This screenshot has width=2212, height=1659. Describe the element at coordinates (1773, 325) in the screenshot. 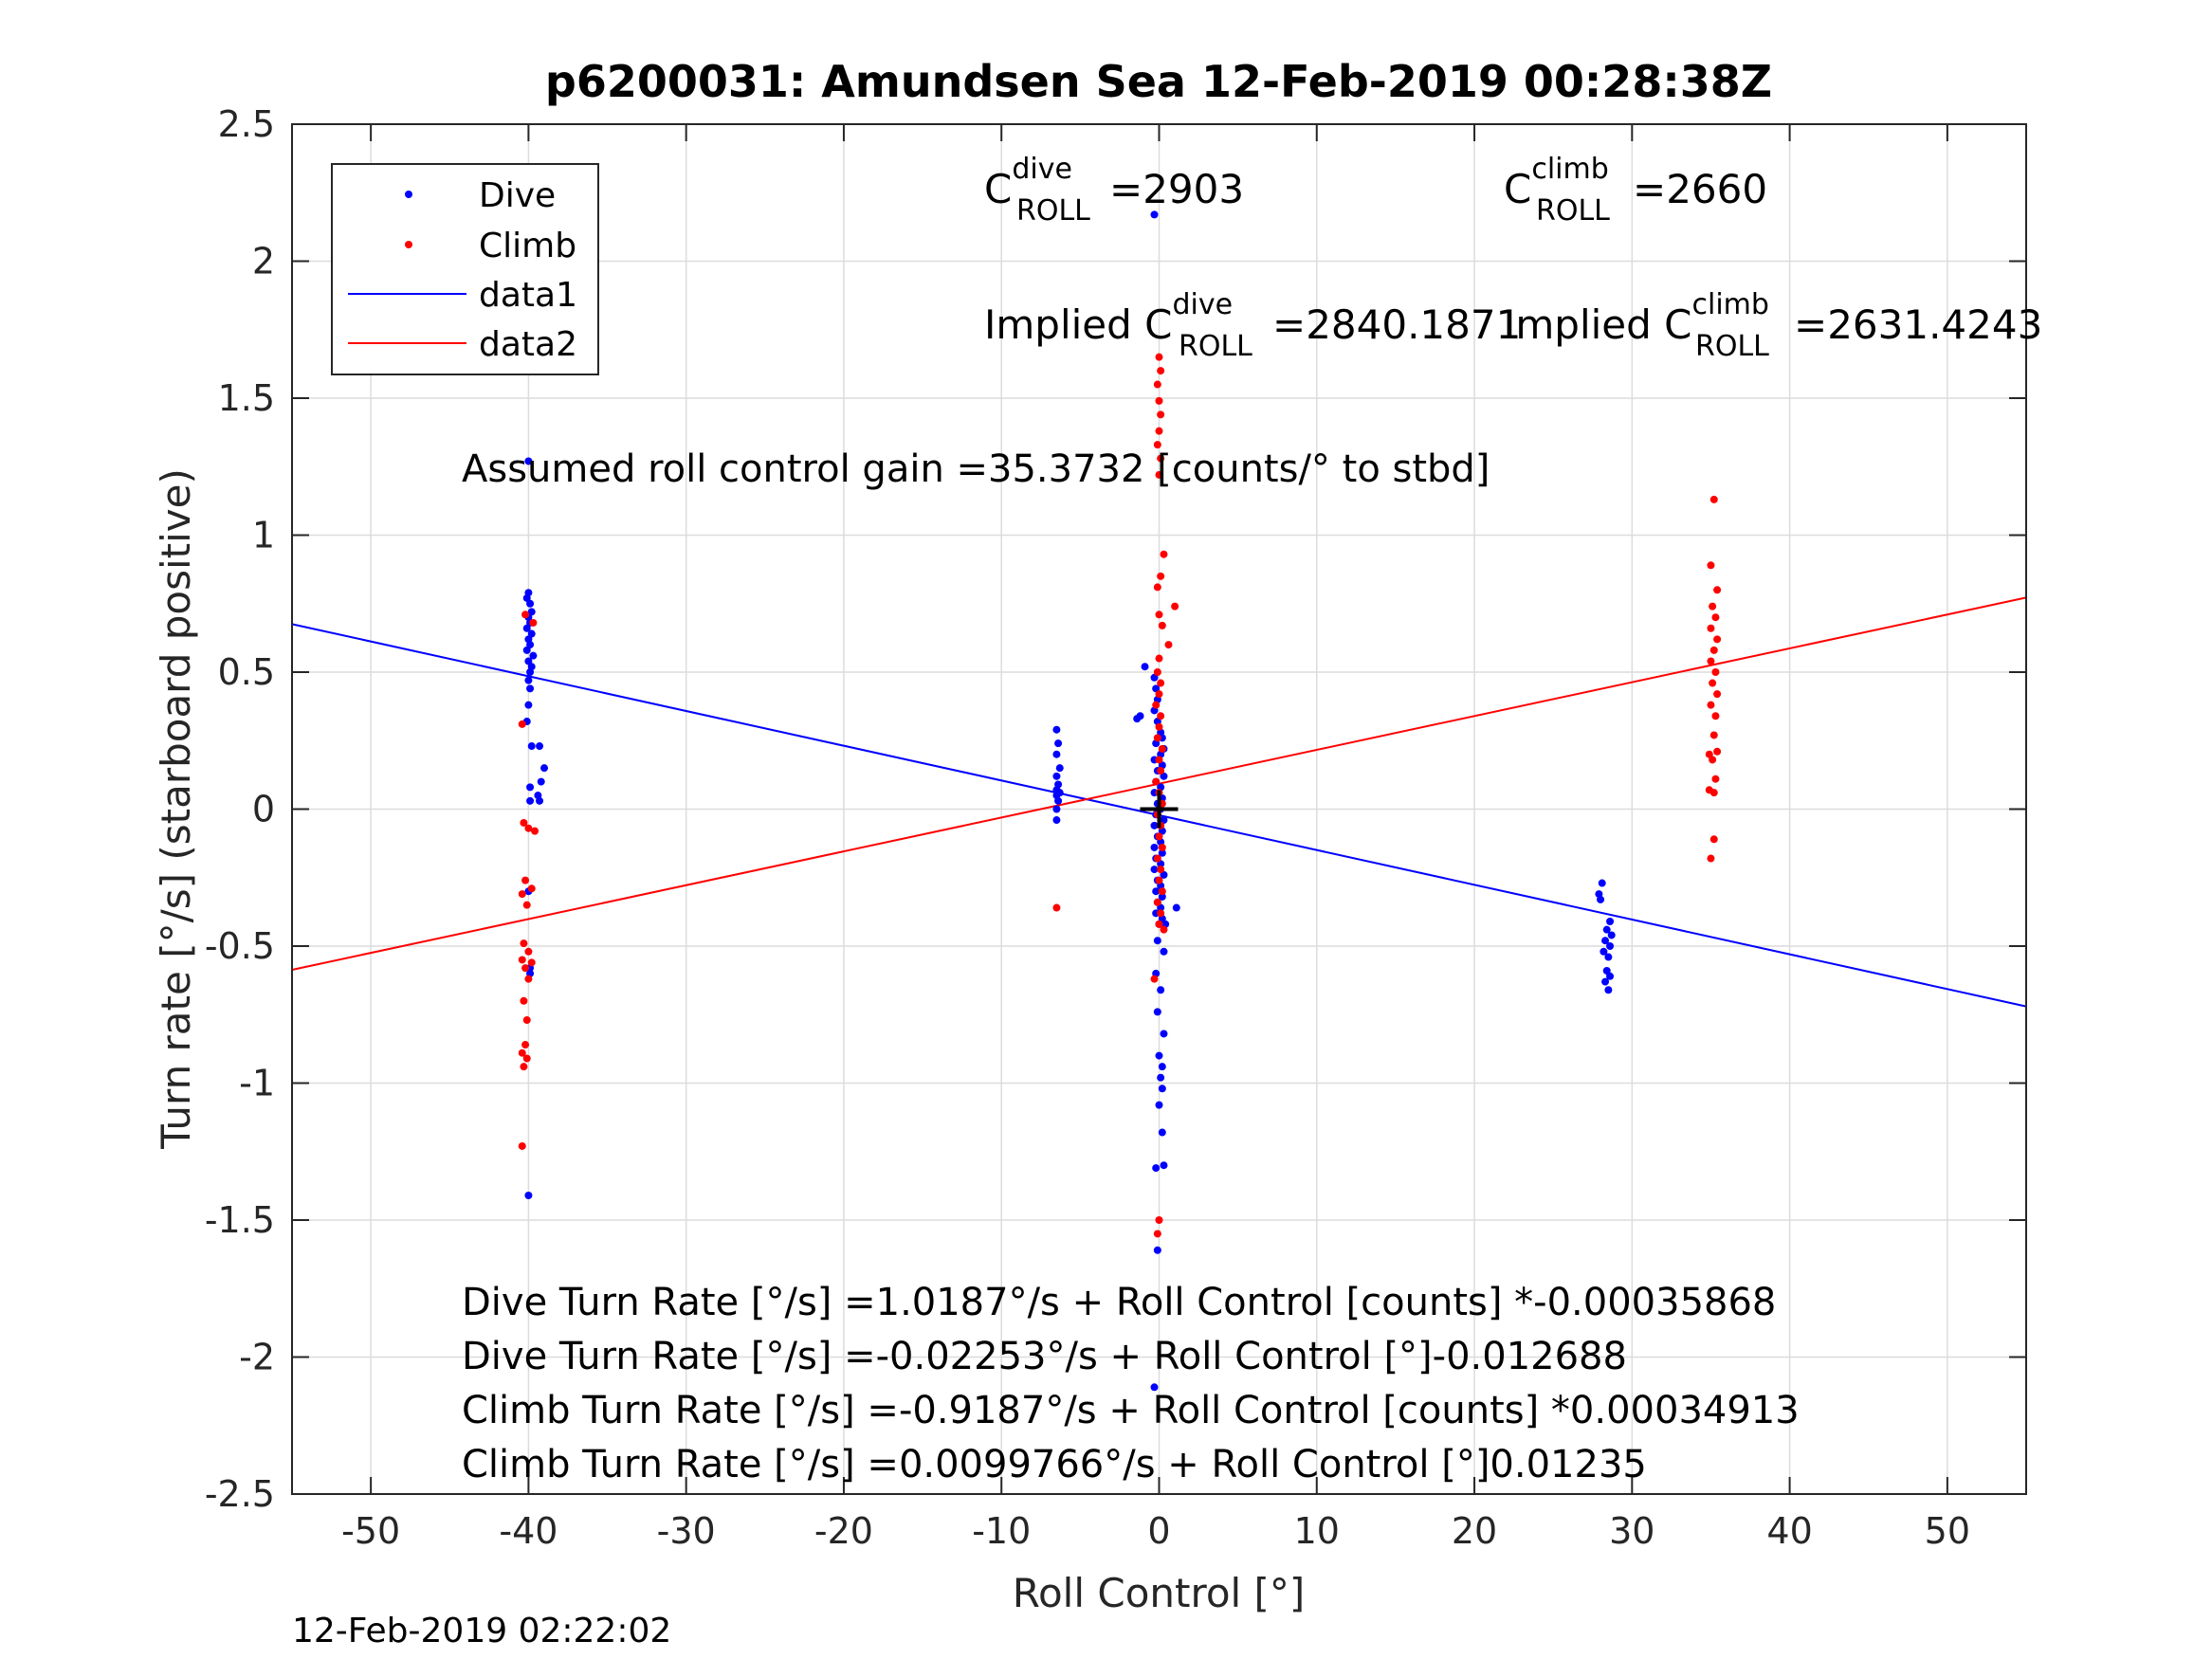

I see `implied-climb-annotation: Implied Cclimb ROLL =2631.4243` at that location.